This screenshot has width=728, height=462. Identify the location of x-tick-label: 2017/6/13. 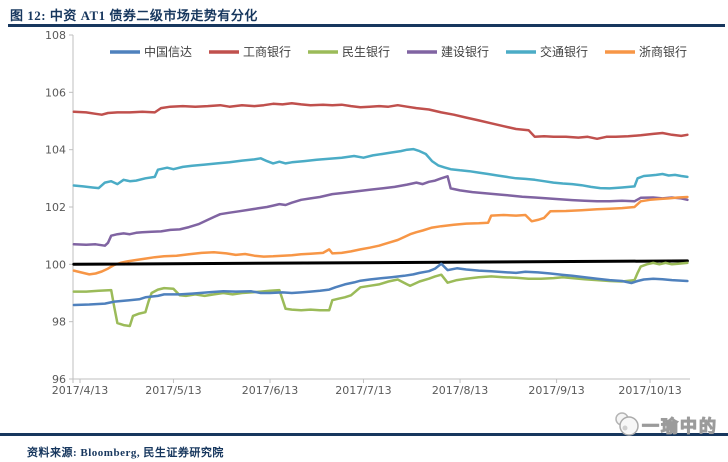
(270, 390).